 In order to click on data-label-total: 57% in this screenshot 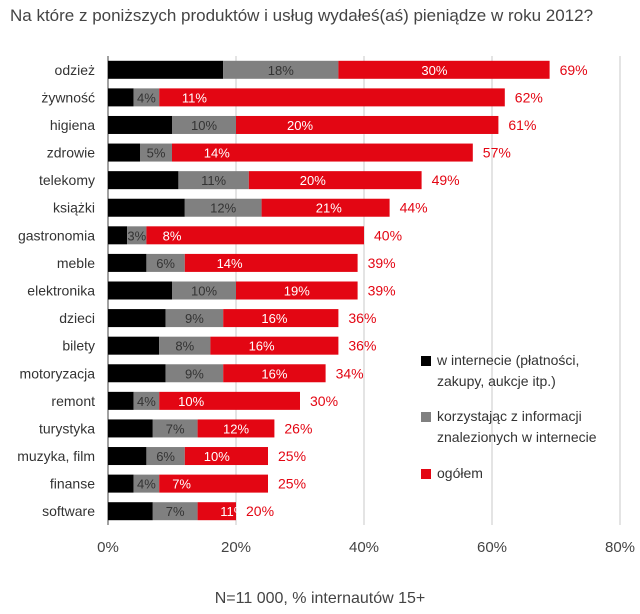, I will do `click(497, 153)`.